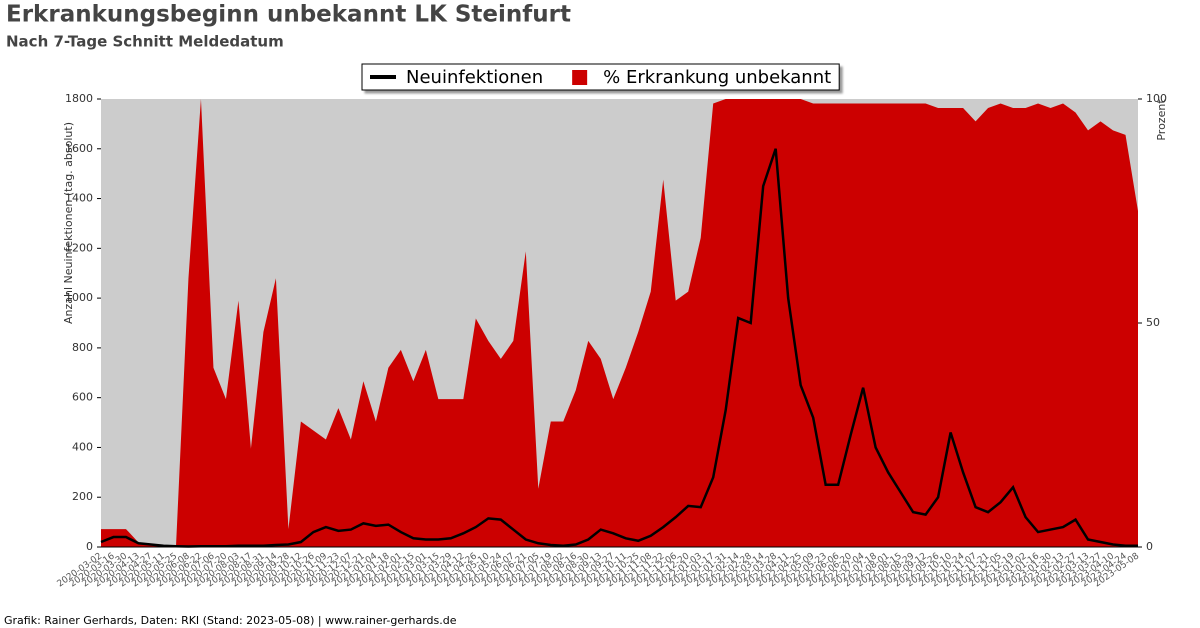  I want to click on y-tick-label: 1800, so click(79, 98).